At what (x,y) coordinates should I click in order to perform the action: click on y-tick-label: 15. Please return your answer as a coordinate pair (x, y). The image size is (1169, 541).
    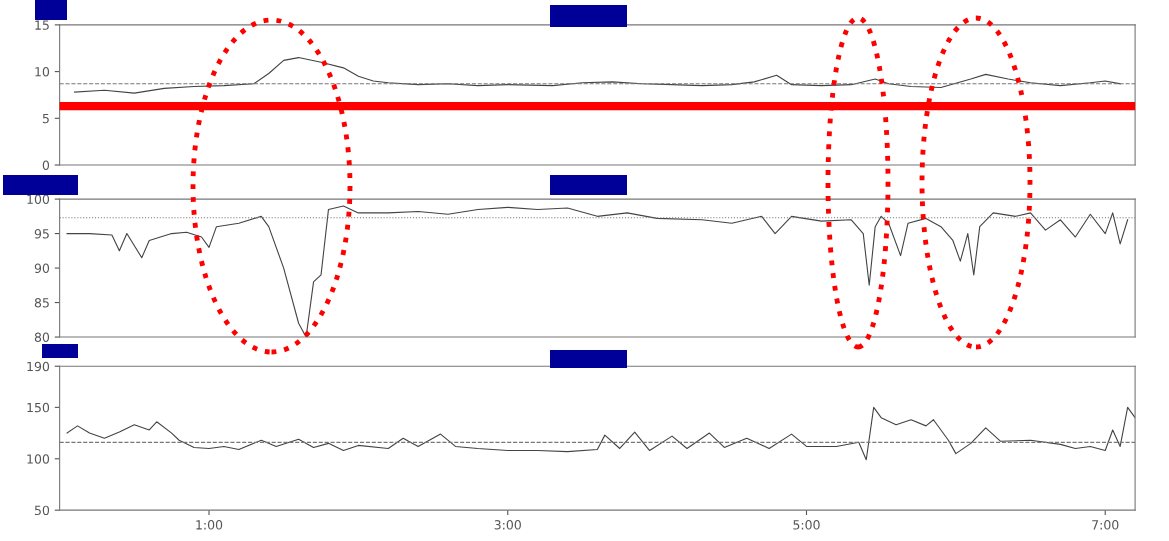
    Looking at the image, I should click on (42, 25).